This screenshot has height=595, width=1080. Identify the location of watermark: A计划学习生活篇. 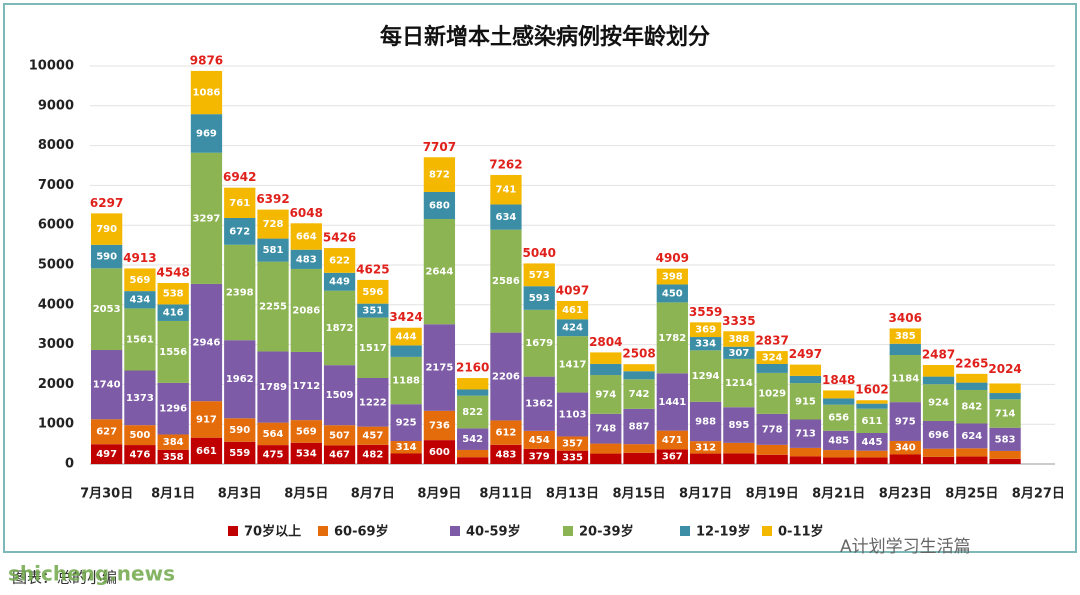
(905, 547).